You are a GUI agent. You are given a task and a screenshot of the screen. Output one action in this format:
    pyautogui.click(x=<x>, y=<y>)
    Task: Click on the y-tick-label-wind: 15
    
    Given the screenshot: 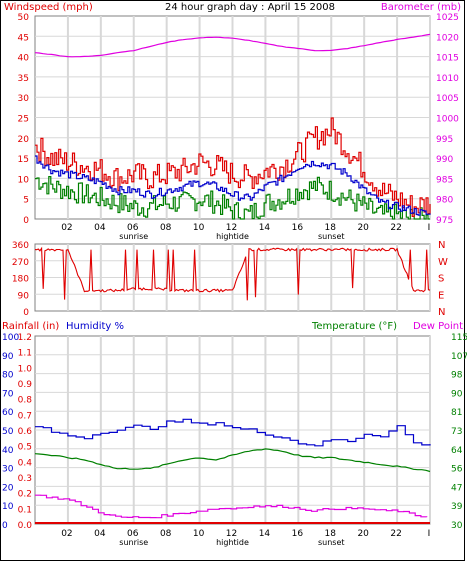 What is the action you would take?
    pyautogui.click(x=23, y=160)
    